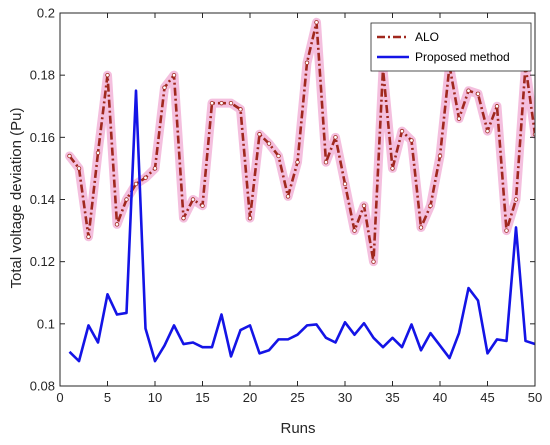 The width and height of the screenshot is (550, 445). What do you see at coordinates (42, 199) in the screenshot?
I see `y-tick-label: 0.14` at bounding box center [42, 199].